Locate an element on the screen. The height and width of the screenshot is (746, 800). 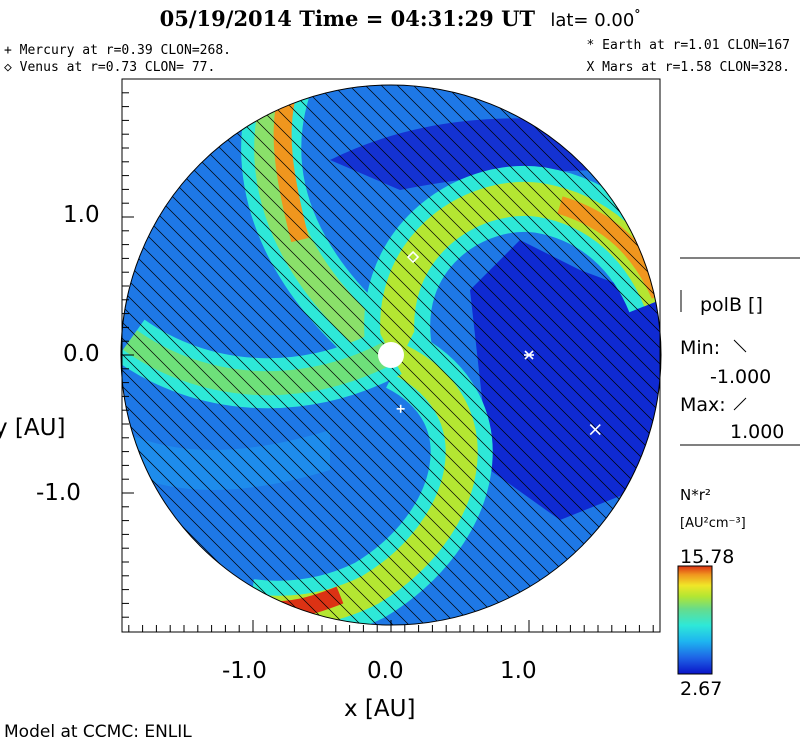
y-tick-label: -1.0 is located at coordinates (58, 493).